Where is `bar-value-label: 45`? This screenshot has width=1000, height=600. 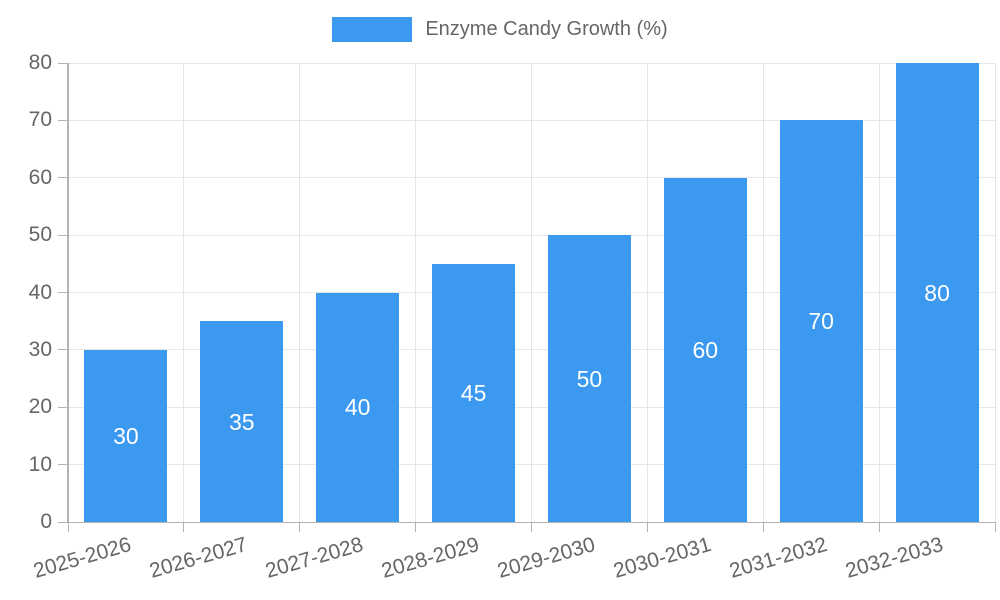
bar-value-label: 45 is located at coordinates (473, 392).